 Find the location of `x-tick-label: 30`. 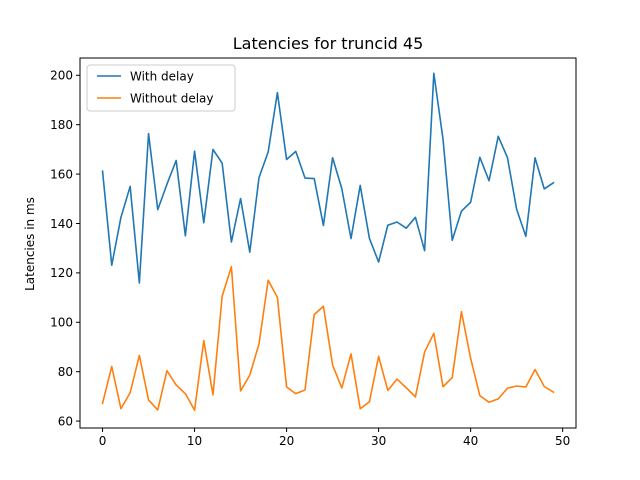

x-tick-label: 30 is located at coordinates (378, 441).